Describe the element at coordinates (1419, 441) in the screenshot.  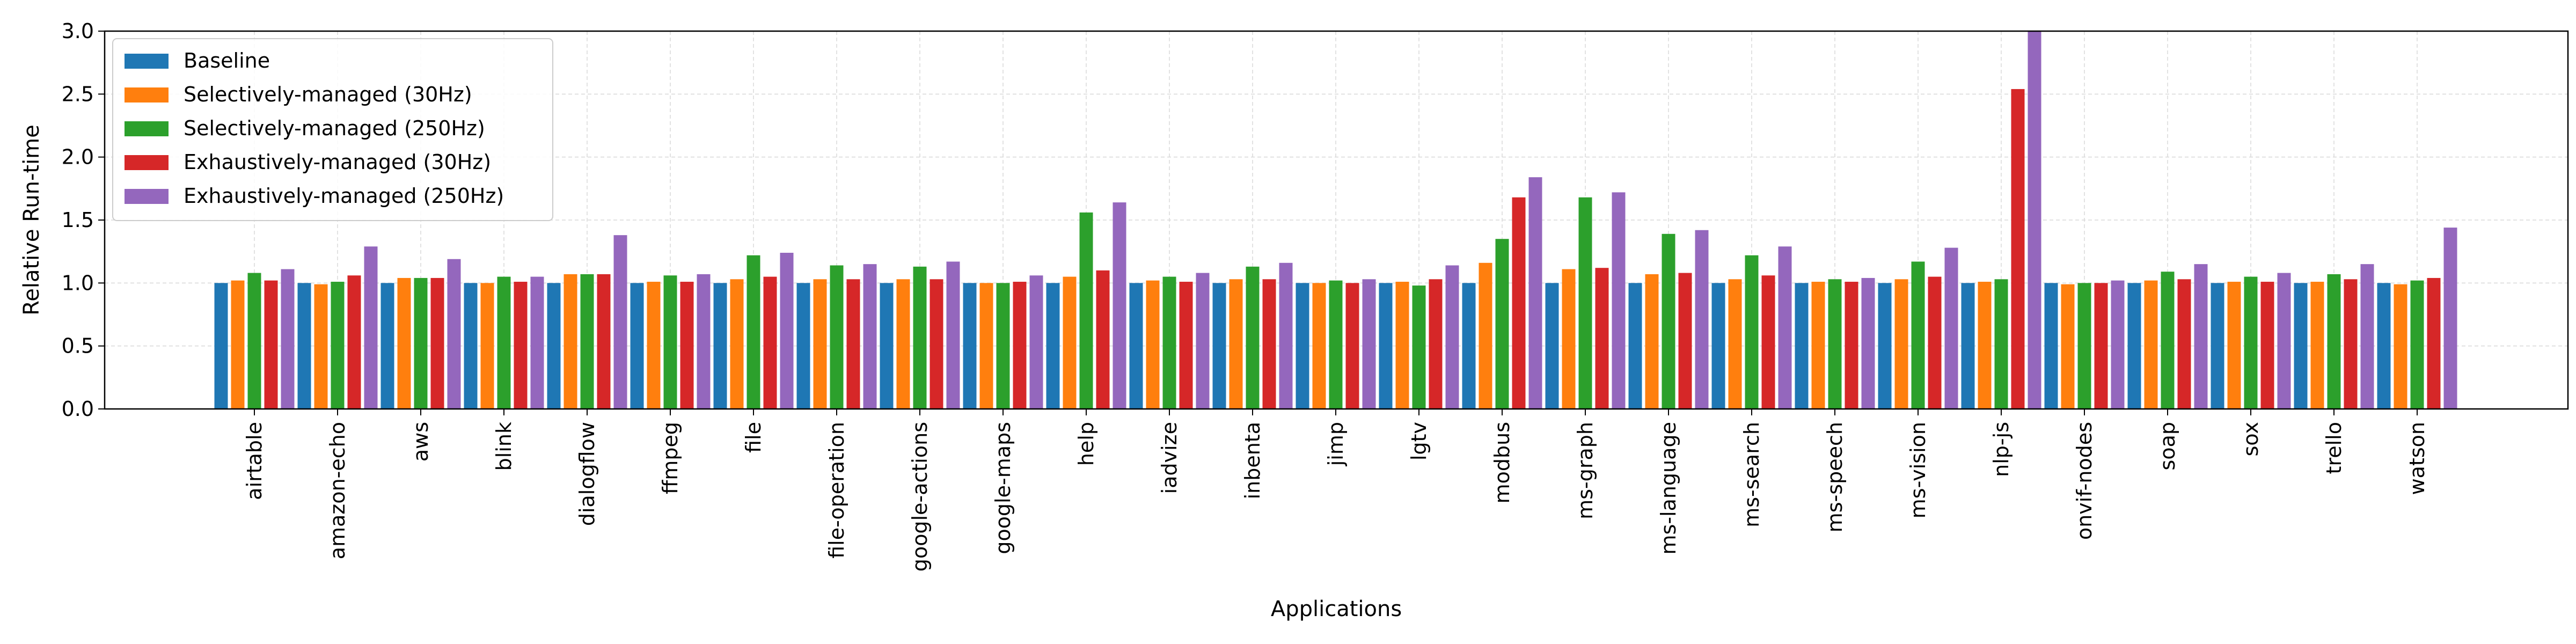
I see `x-tick-label: lgtv` at that location.